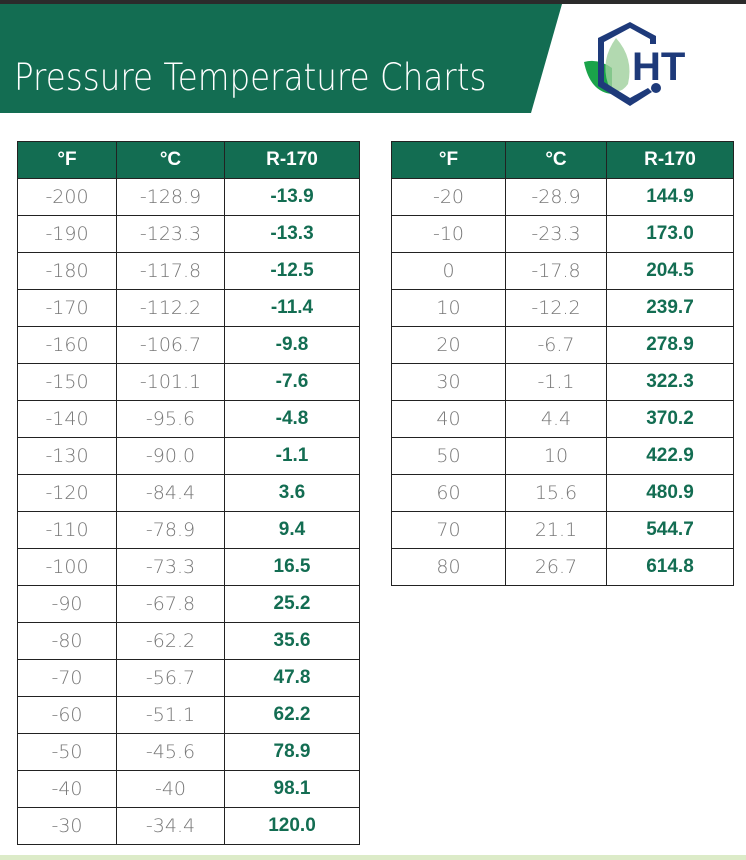  What do you see at coordinates (448, 160) in the screenshot?
I see `col-fahrenheit: °F` at bounding box center [448, 160].